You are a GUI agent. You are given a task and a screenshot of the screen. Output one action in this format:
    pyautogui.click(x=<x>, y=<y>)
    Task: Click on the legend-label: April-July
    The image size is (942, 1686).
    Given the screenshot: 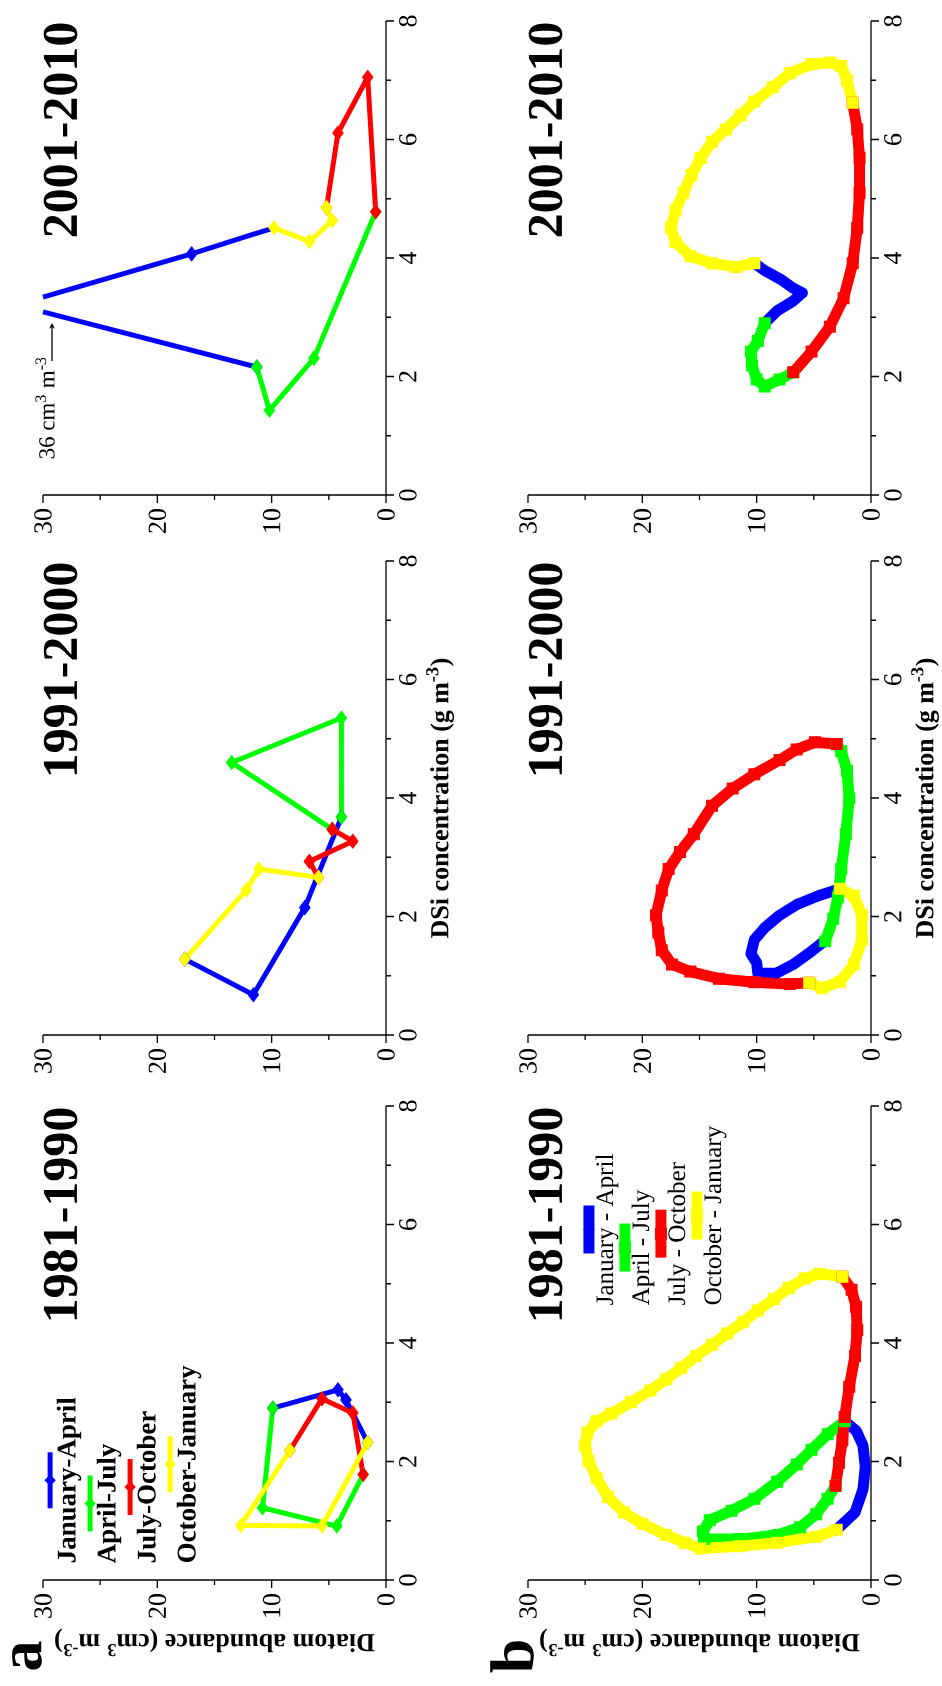 What is the action you would take?
    pyautogui.click(x=109, y=1503)
    